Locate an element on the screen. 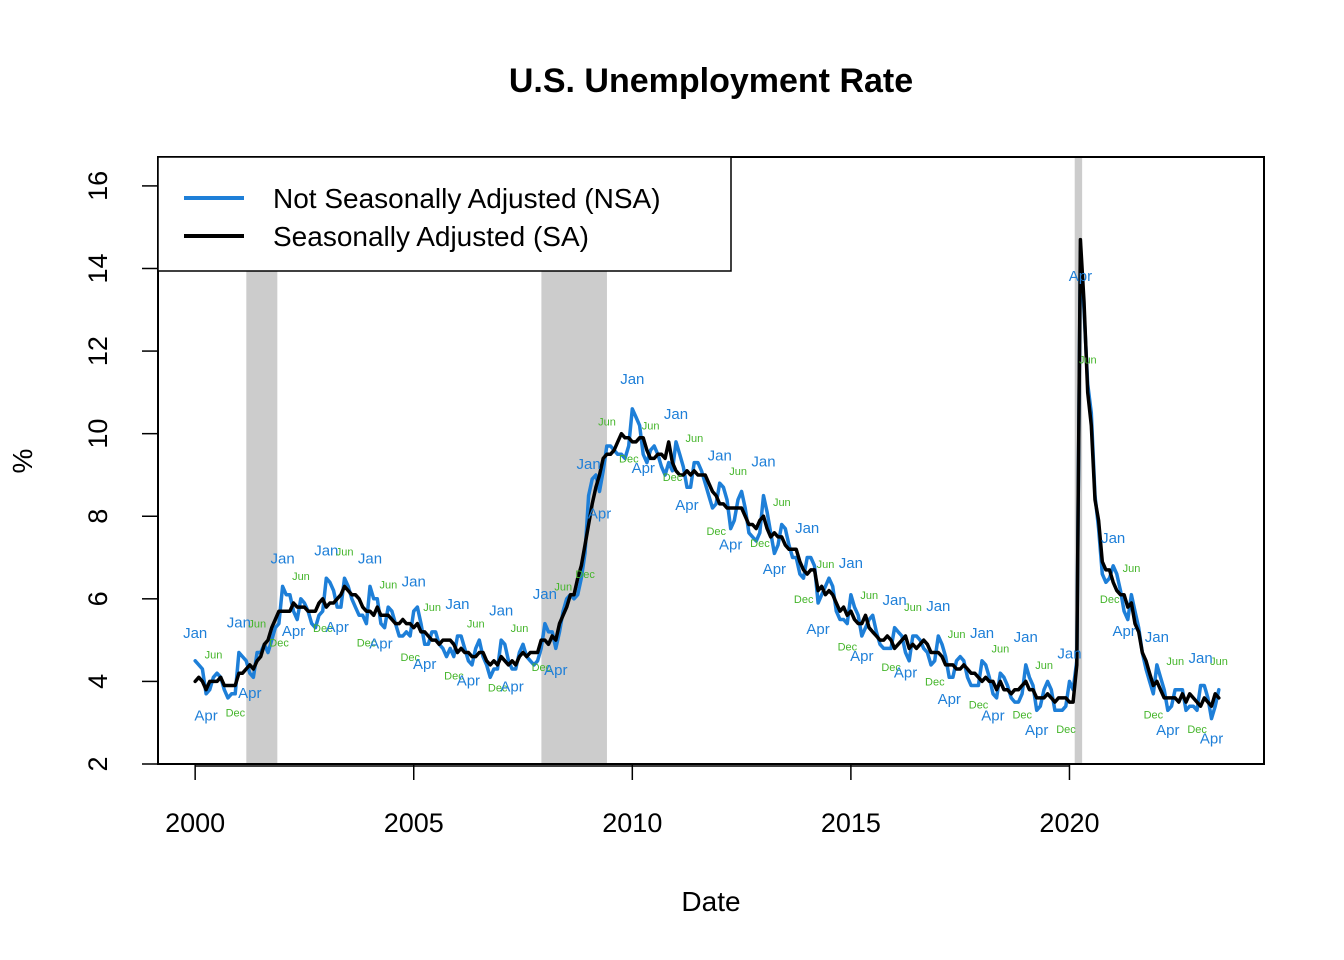  y-tick-label: 6 is located at coordinates (98, 598).